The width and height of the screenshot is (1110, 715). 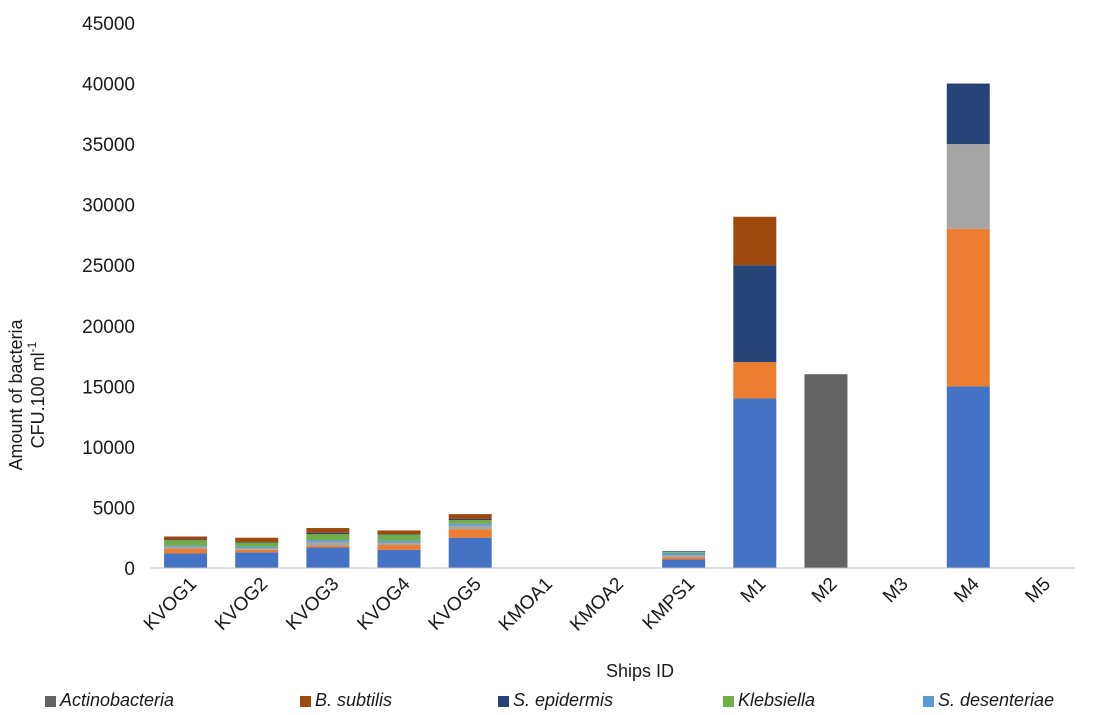 What do you see at coordinates (825, 591) in the screenshot?
I see `x-tick-label: M2` at bounding box center [825, 591].